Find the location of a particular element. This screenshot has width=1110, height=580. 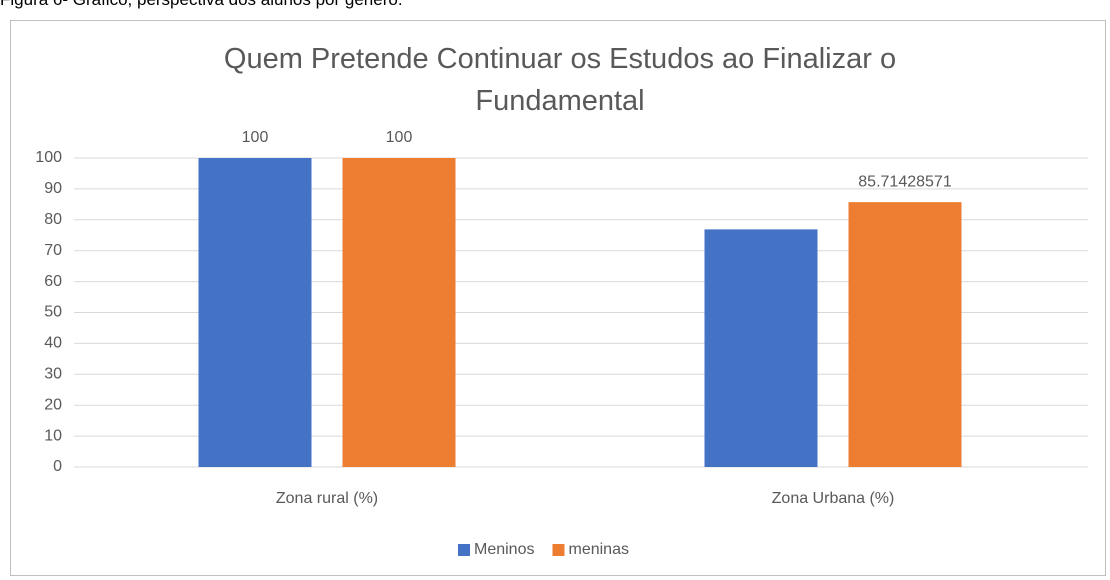

x-tick-label: Zona rural (%) is located at coordinates (327, 498).